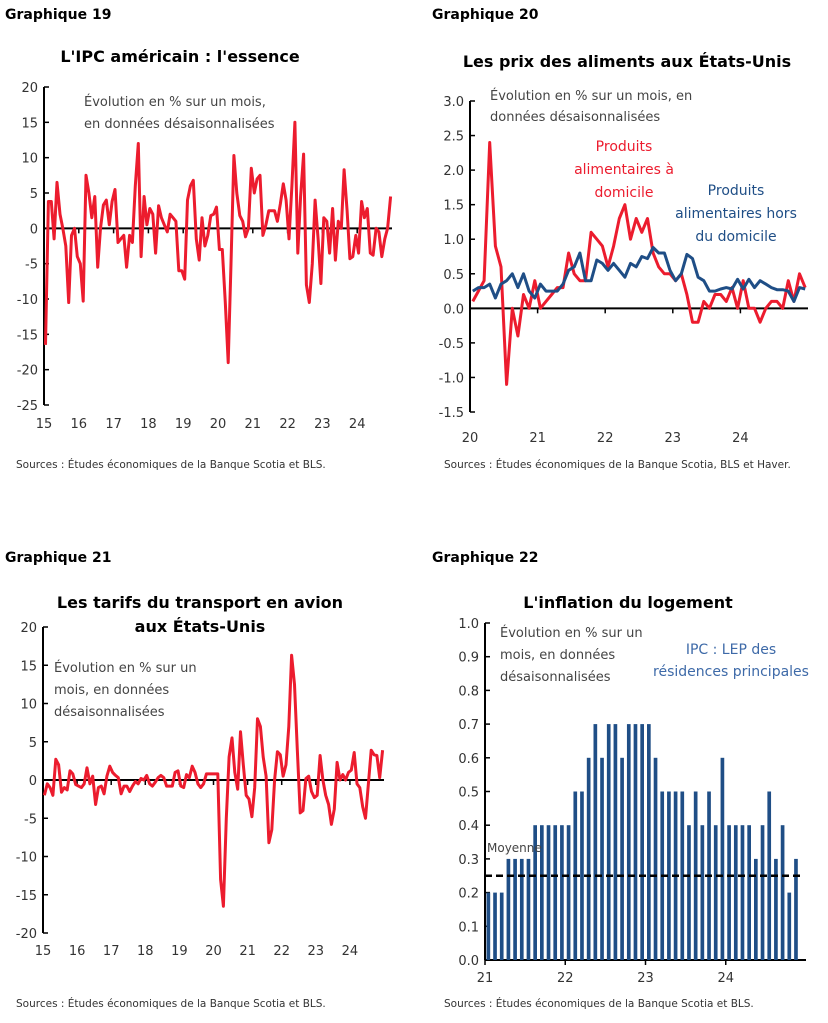 Image resolution: width=828 pixels, height=1023 pixels. What do you see at coordinates (145, 951) in the screenshot?
I see `x-tick-label: 18` at bounding box center [145, 951].